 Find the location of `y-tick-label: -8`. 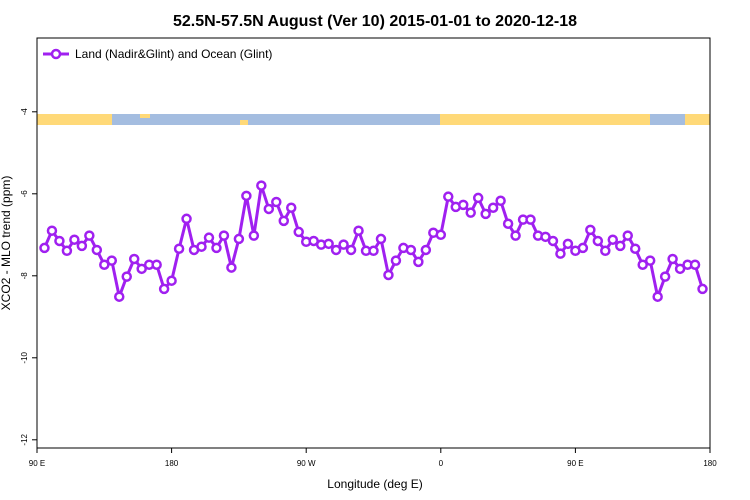

y-tick-label: -8 is located at coordinates (24, 276).